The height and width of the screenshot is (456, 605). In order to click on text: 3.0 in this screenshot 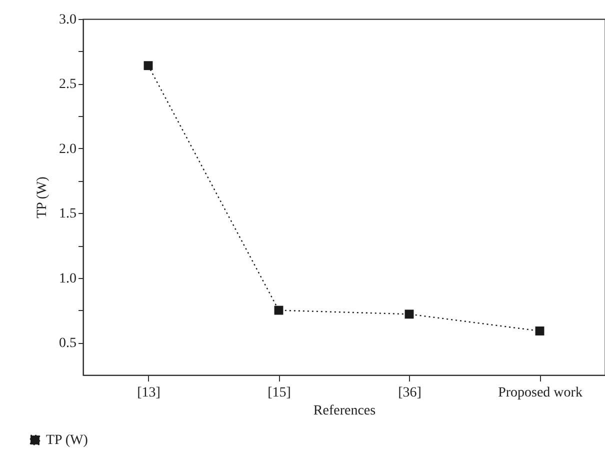, I will do `click(67, 20)`.